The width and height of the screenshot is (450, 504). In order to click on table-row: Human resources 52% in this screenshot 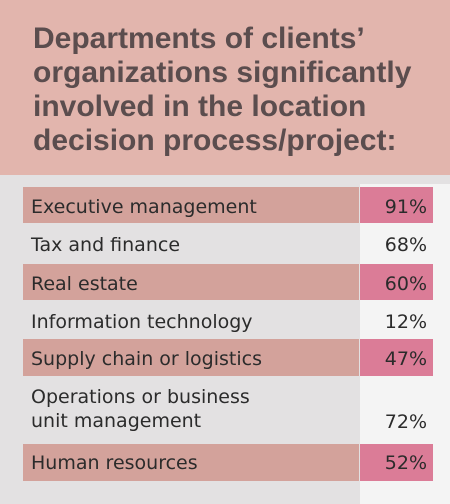, I will do `click(225, 462)`.